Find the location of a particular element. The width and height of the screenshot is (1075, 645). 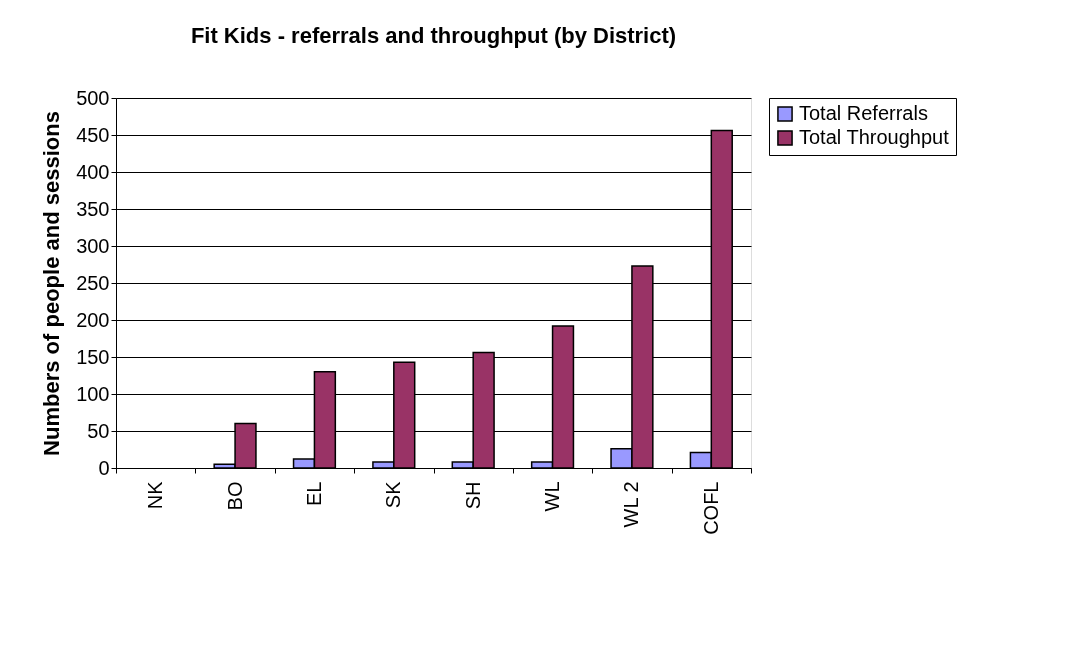

y-tick-label: 400 is located at coordinates (93, 171).